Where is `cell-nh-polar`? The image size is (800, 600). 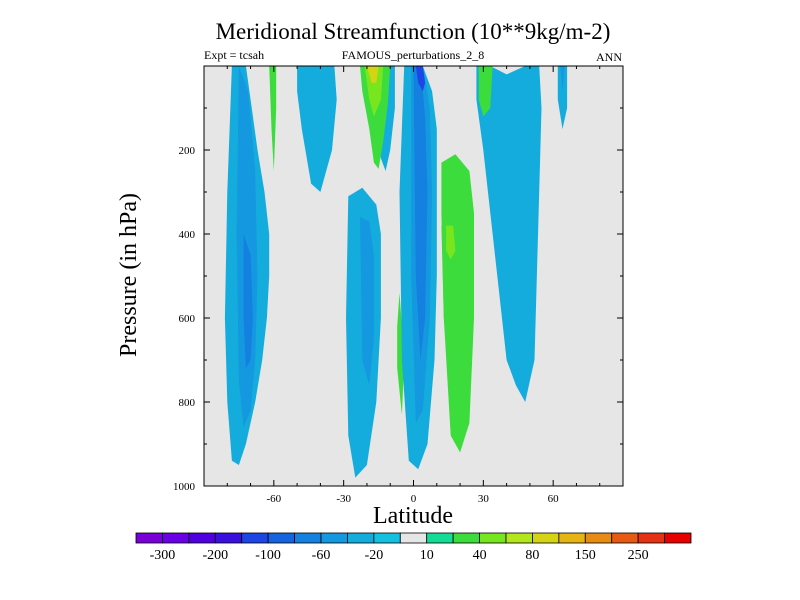
cell-nh-polar is located at coordinates (562, 97).